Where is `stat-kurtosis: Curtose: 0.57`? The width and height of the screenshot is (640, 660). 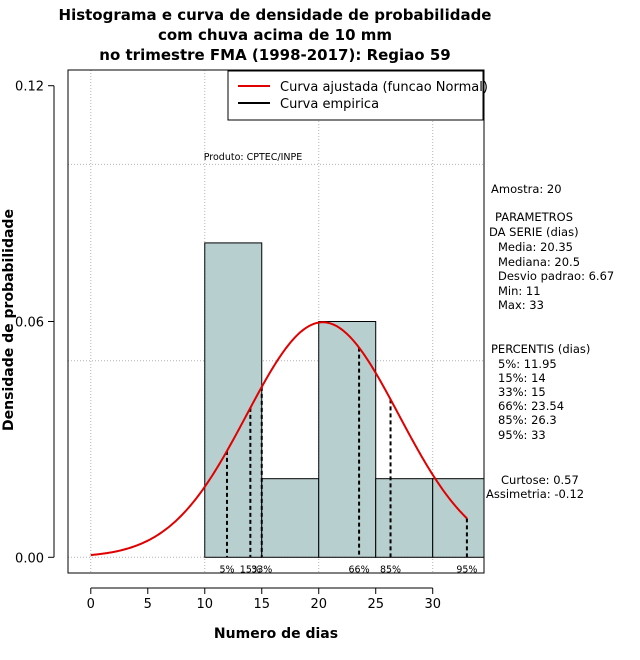
stat-kurtosis: Curtose: 0.57 is located at coordinates (540, 480).